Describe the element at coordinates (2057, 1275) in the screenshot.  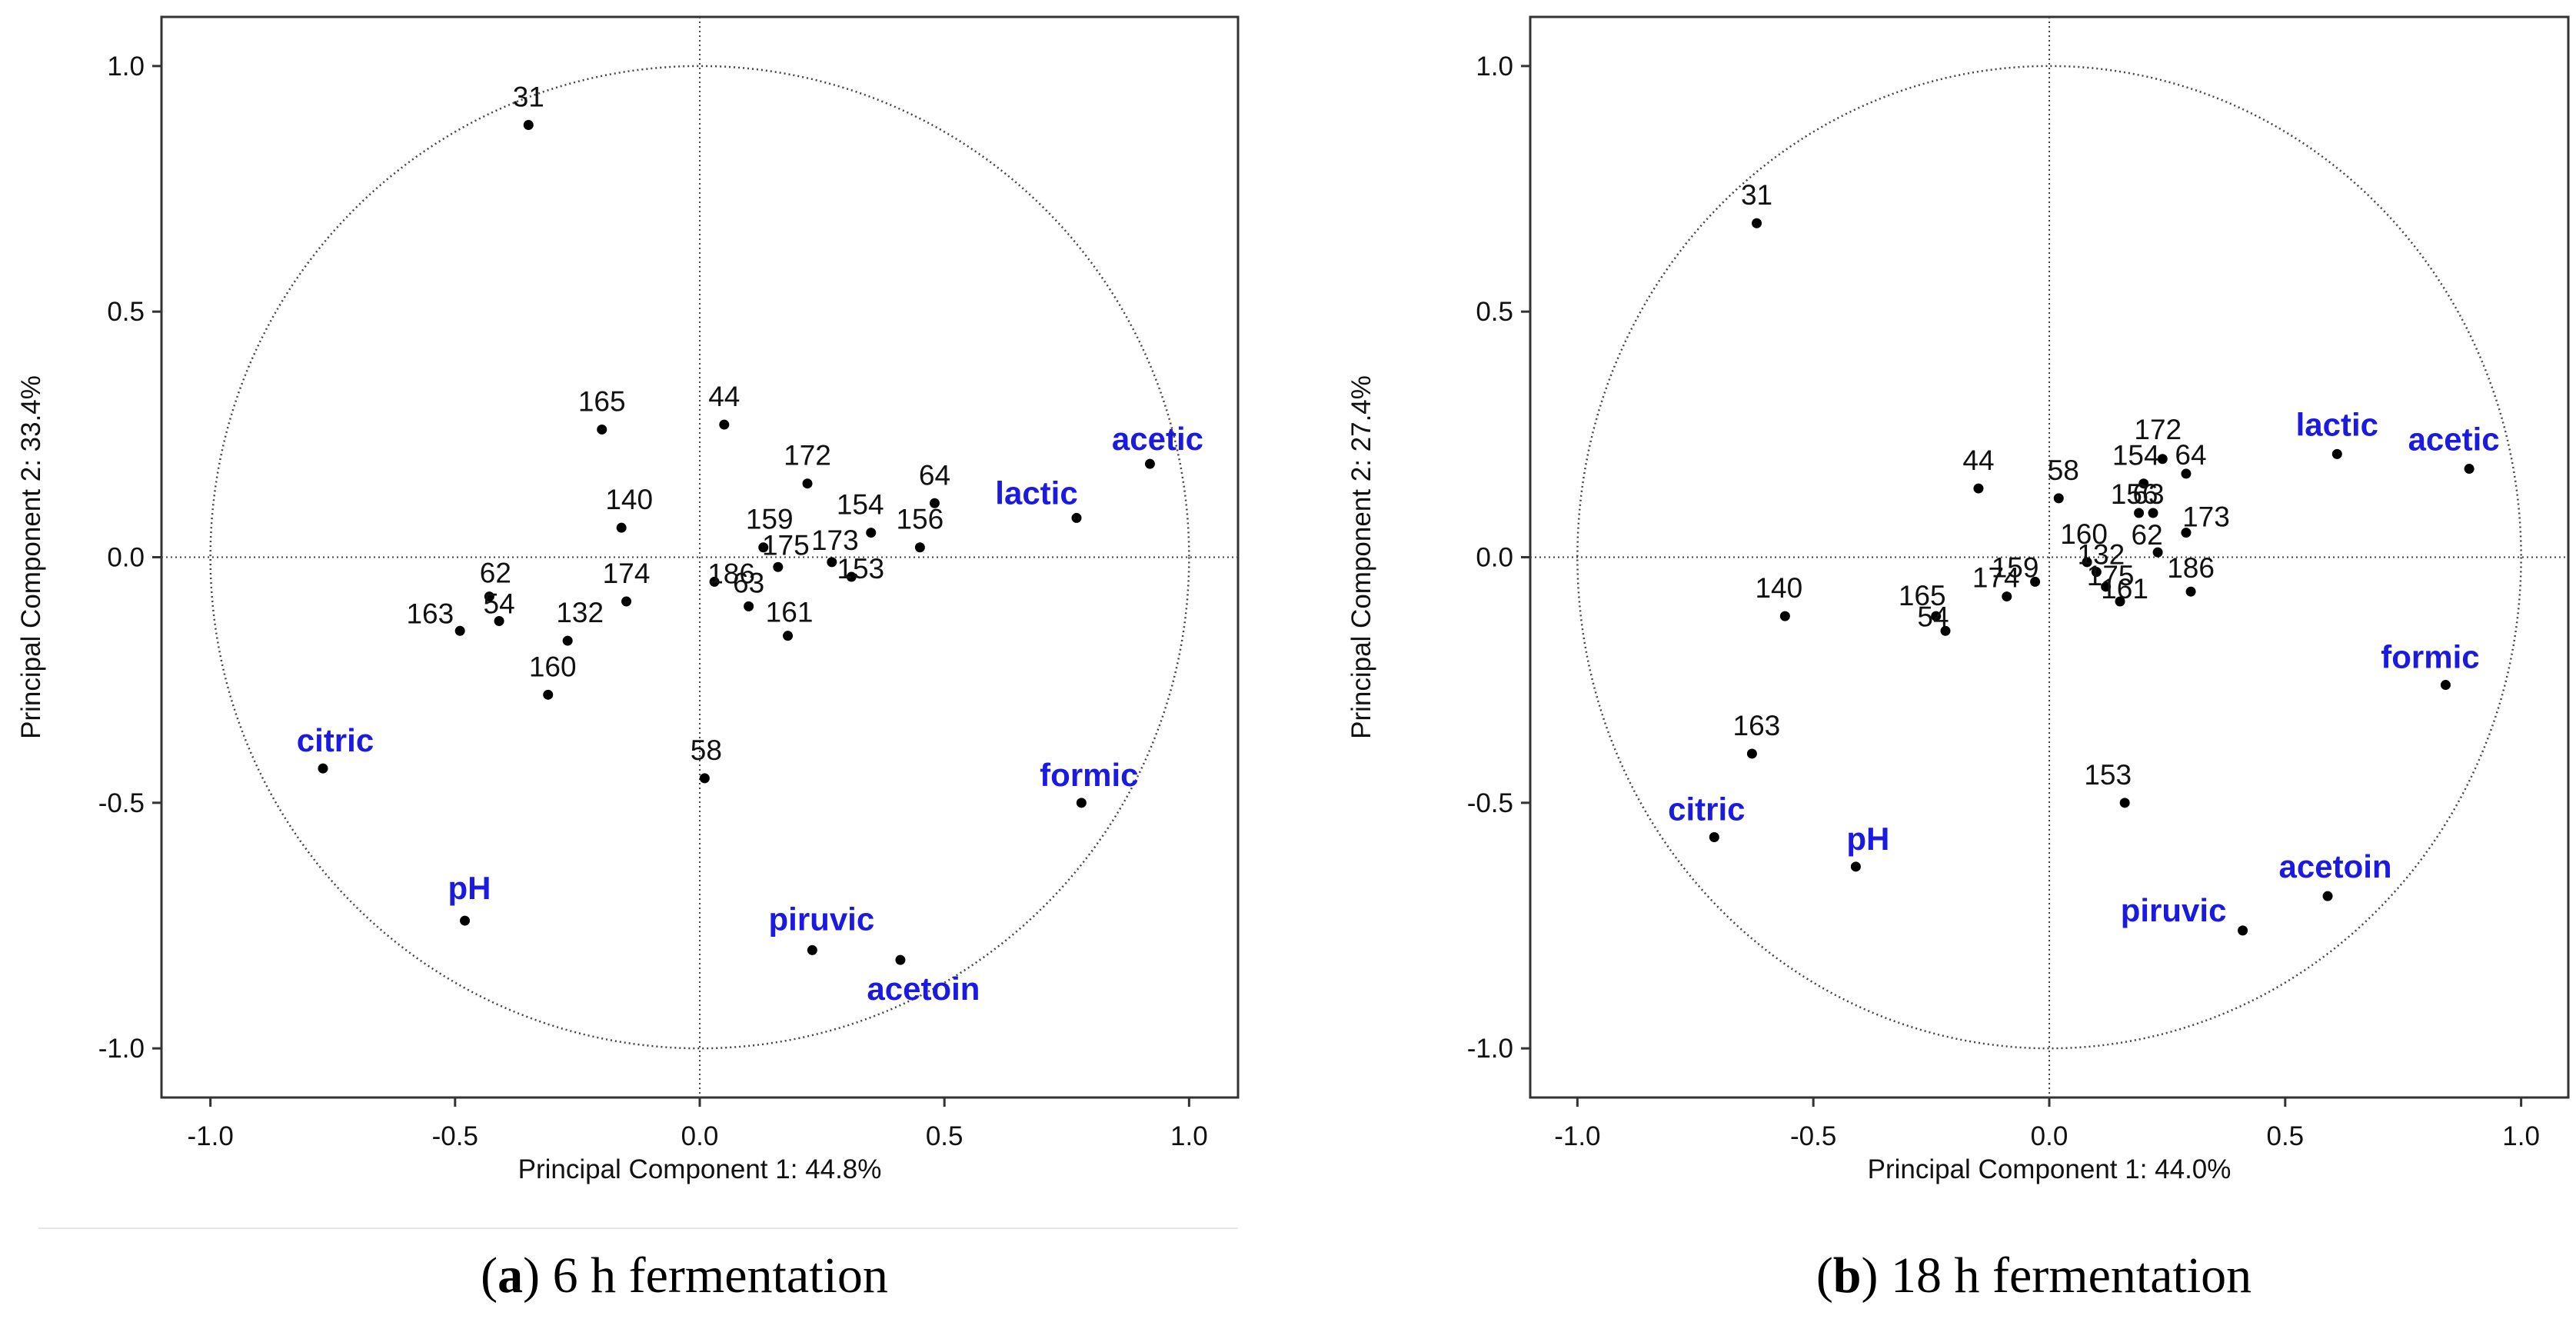
I see `caption-suffix: ) 18 h fermentation` at that location.